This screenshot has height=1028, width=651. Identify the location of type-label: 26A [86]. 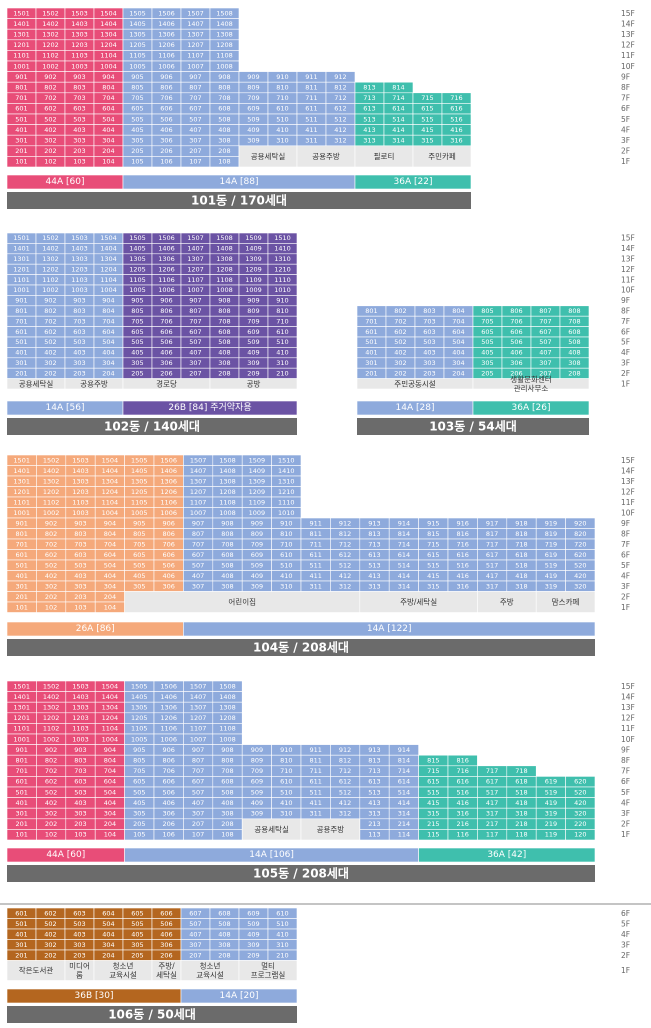
(95, 629).